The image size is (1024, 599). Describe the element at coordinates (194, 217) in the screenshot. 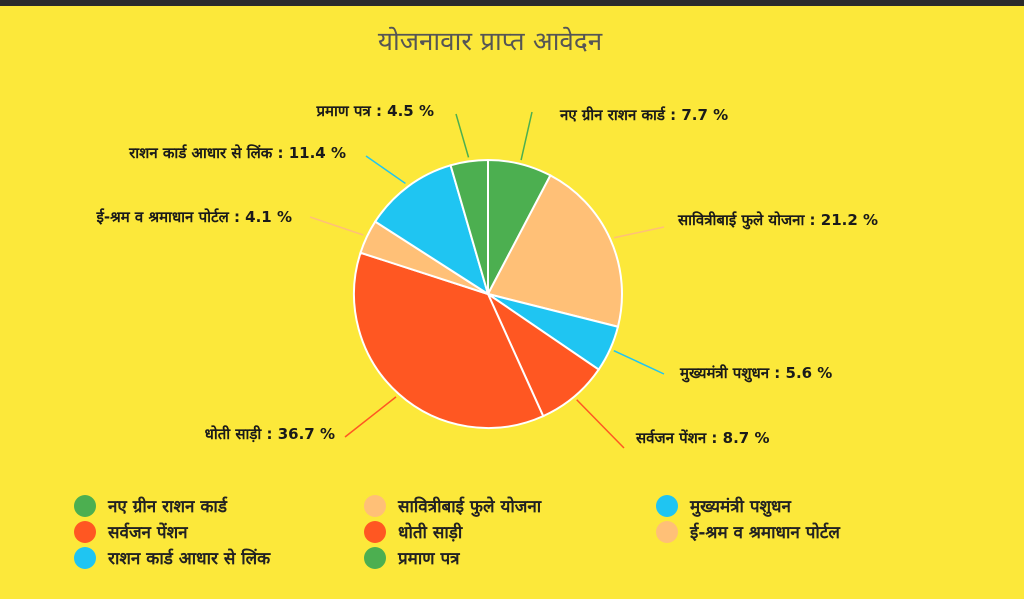

I see `data-label-6: ई-श्रम व श्रमाधान पोर्टल : 4.1 %` at that location.